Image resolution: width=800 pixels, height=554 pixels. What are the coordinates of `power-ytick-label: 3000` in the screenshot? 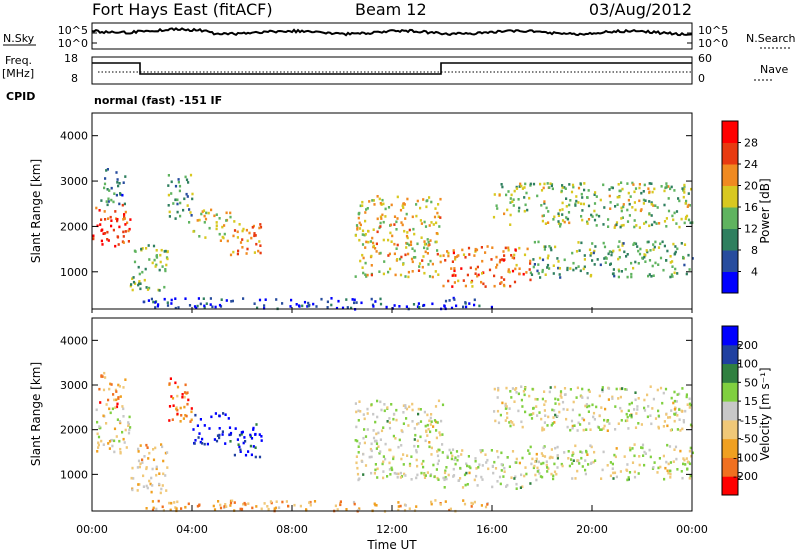 It's located at (74, 181).